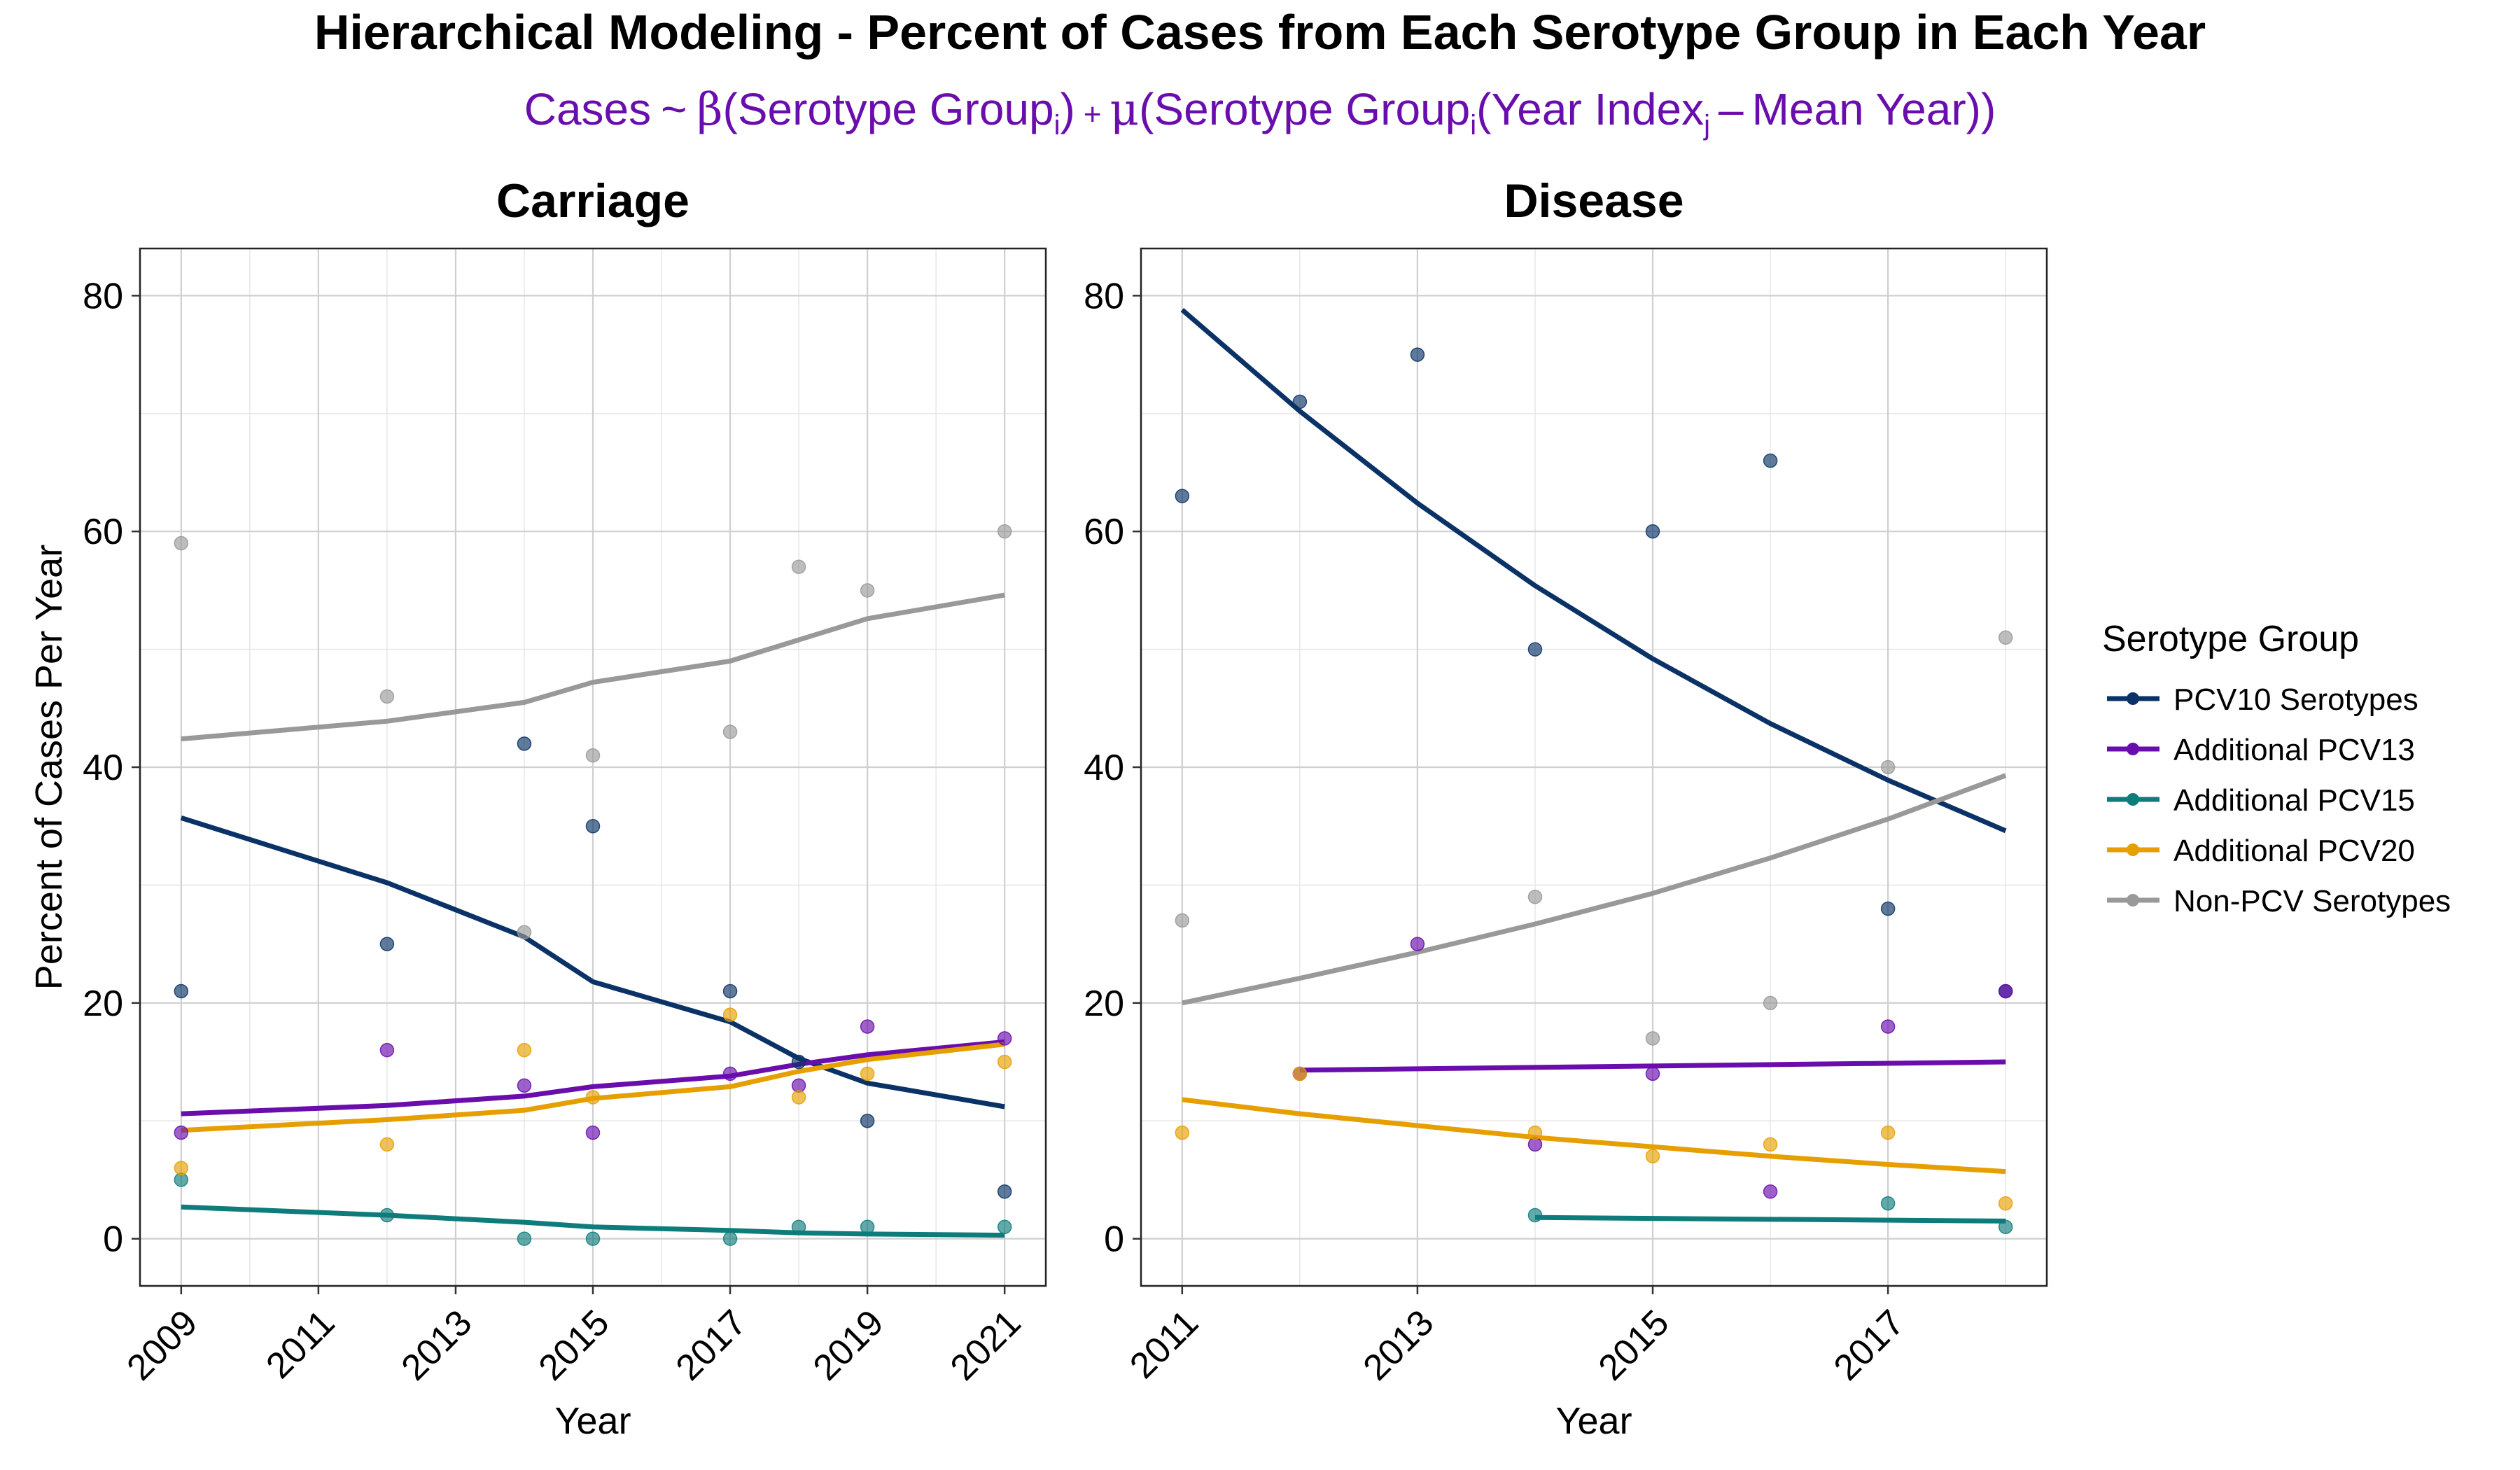  Describe the element at coordinates (986, 1345) in the screenshot. I see `x-tick-label: 2021` at that location.